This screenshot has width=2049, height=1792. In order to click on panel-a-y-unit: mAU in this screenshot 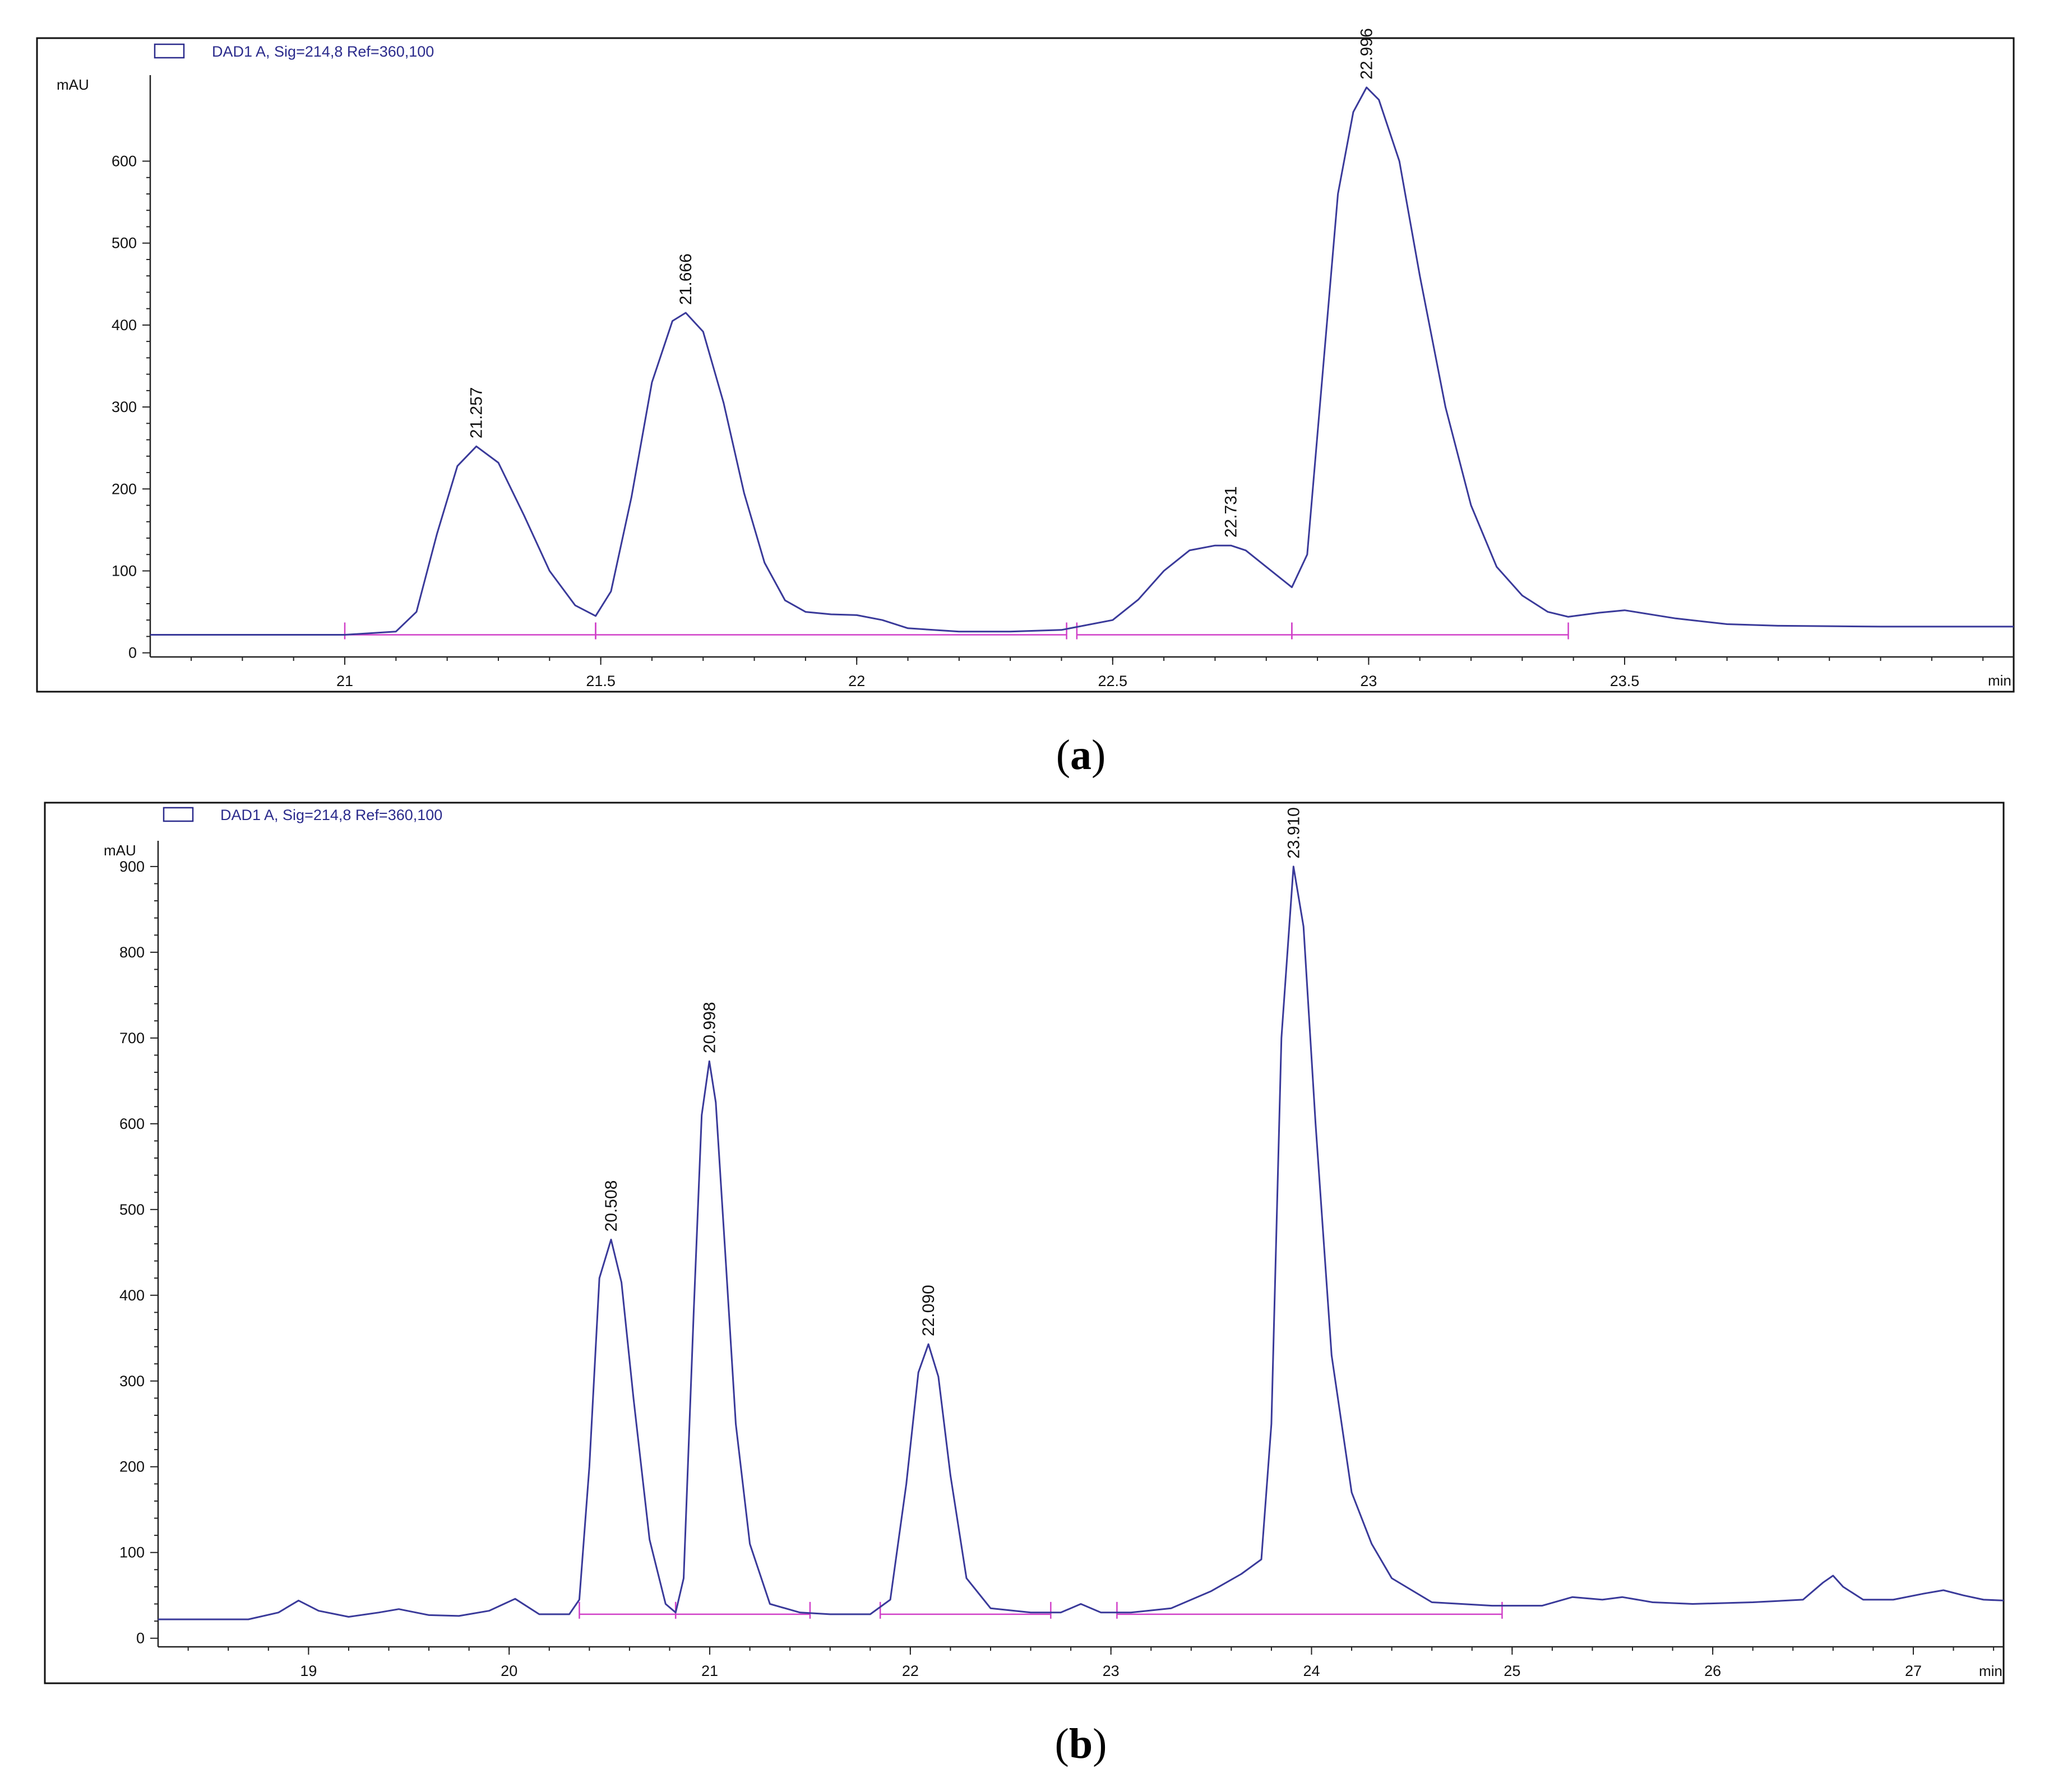, I will do `click(73, 85)`.